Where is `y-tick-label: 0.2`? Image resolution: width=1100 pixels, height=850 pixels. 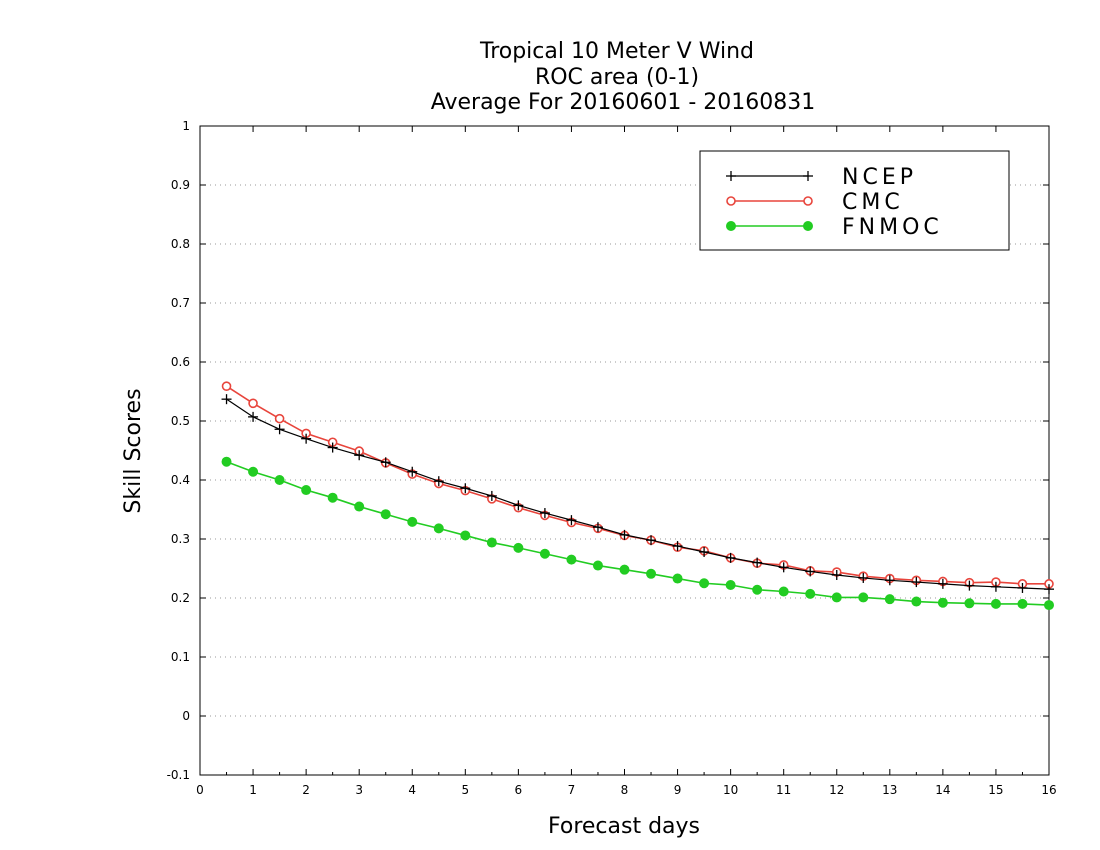
y-tick-label: 0.2 is located at coordinates (180, 598).